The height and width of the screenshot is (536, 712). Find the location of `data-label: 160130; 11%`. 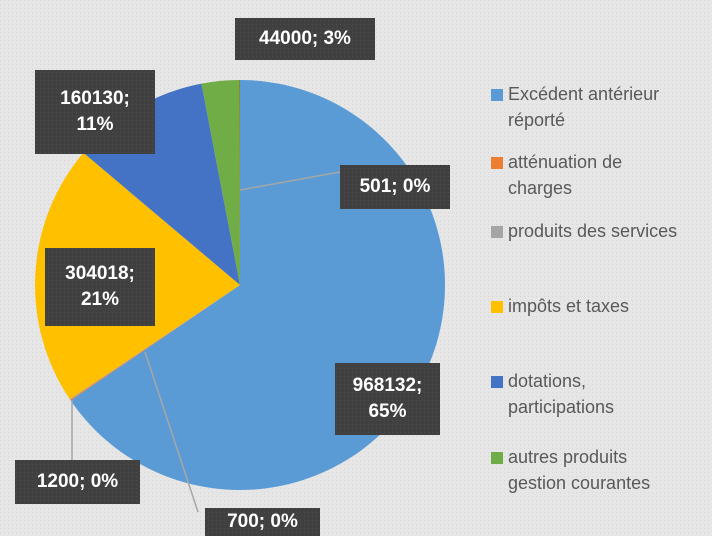

data-label: 160130; 11% is located at coordinates (95, 111).